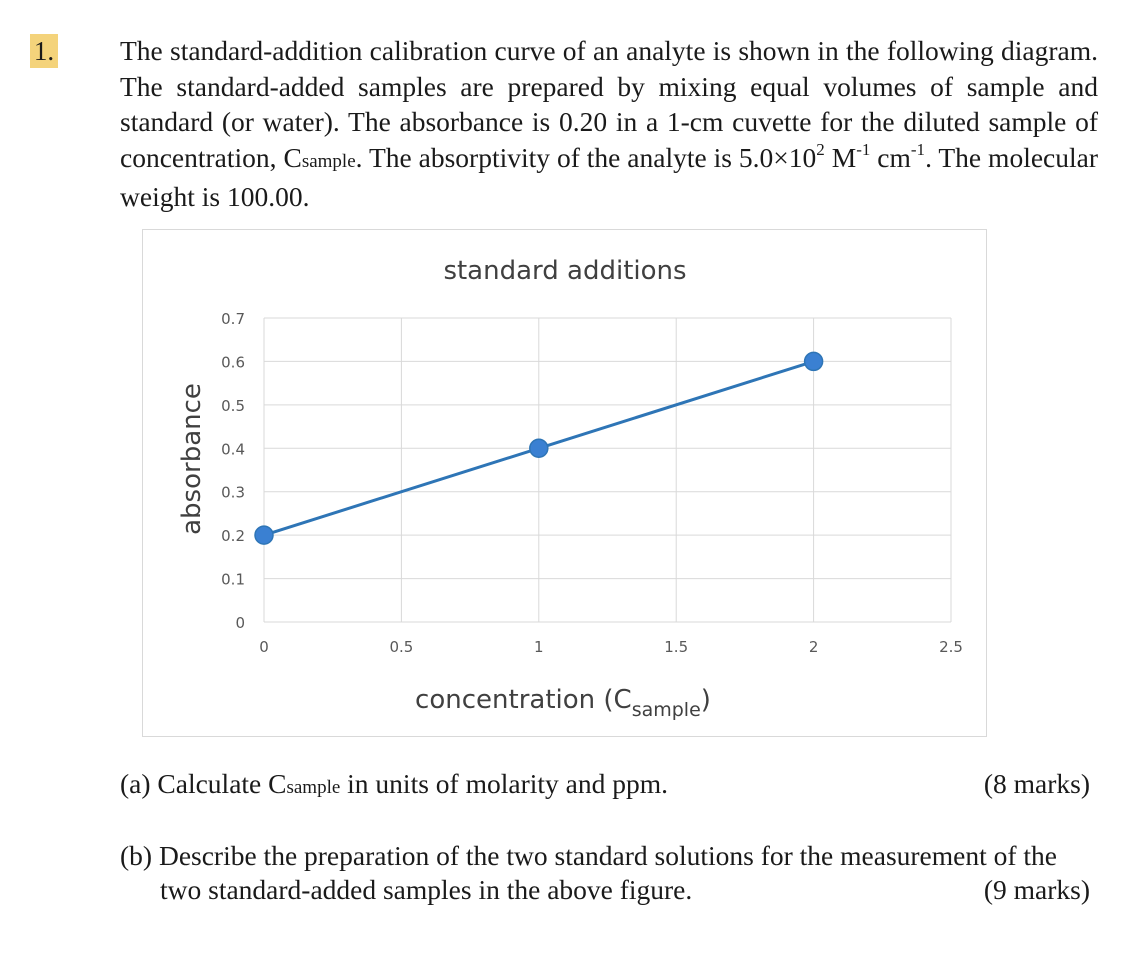  Describe the element at coordinates (609, 177) in the screenshot. I see `question-intro-part3: . The molecular weight is 100.00.` at that location.